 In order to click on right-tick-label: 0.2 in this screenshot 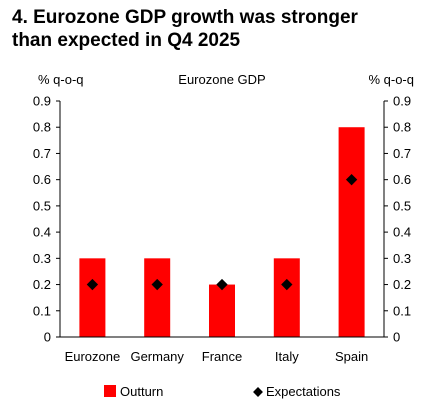, I will do `click(402, 284)`.